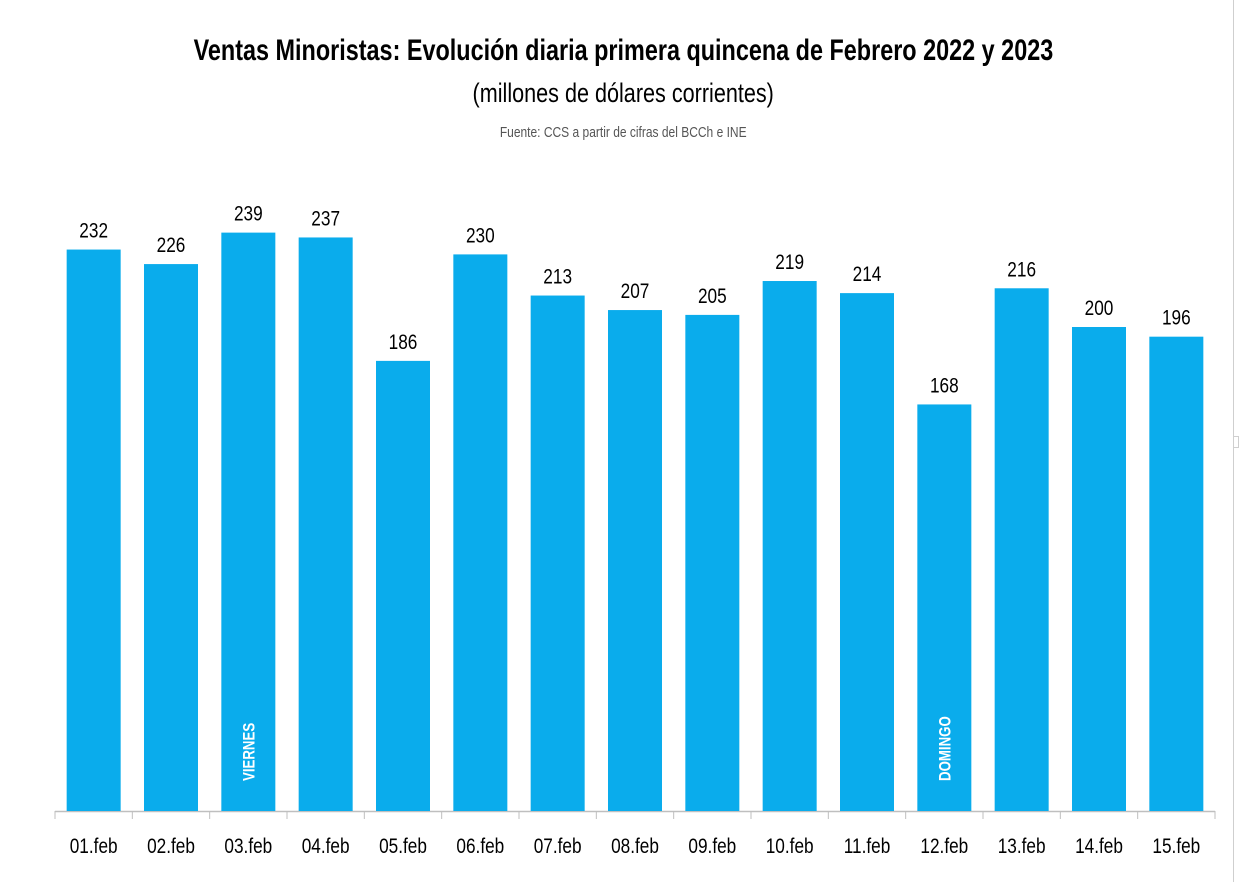 This screenshot has height=882, width=1242. What do you see at coordinates (1099, 309) in the screenshot?
I see `data-label-14.feb: 200` at bounding box center [1099, 309].